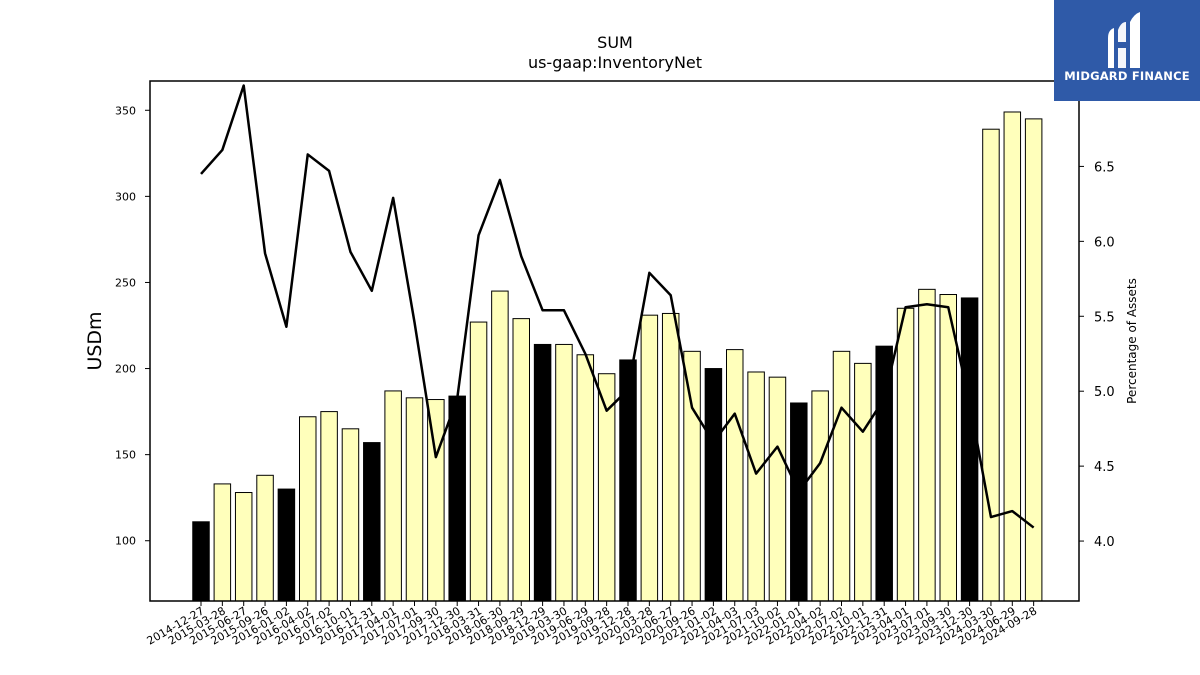 This screenshot has height=675, width=1200. What do you see at coordinates (615, 62) in the screenshot?
I see `chart-subtitle: us-gaap:InventoryNet` at bounding box center [615, 62].